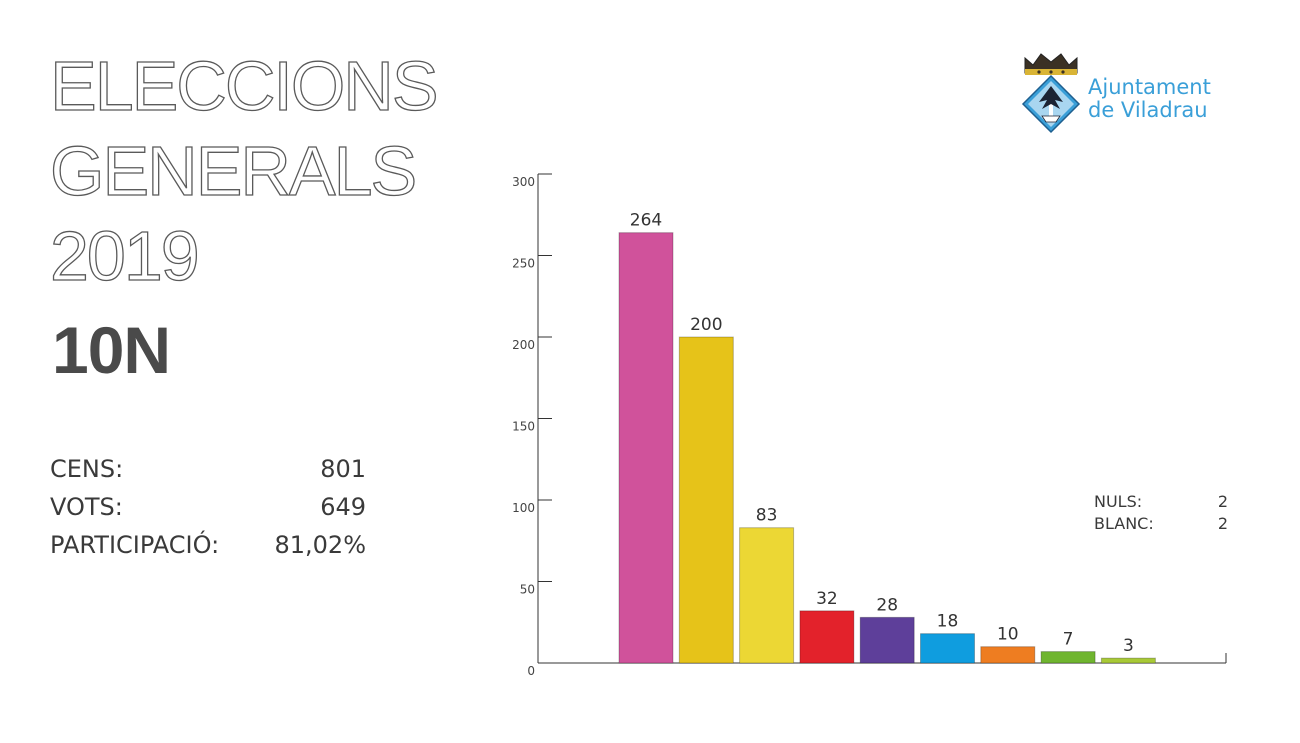 The image size is (1300, 743). Describe the element at coordinates (244, 85) in the screenshot. I see `page-title-line-1: ELECCIONS` at that location.